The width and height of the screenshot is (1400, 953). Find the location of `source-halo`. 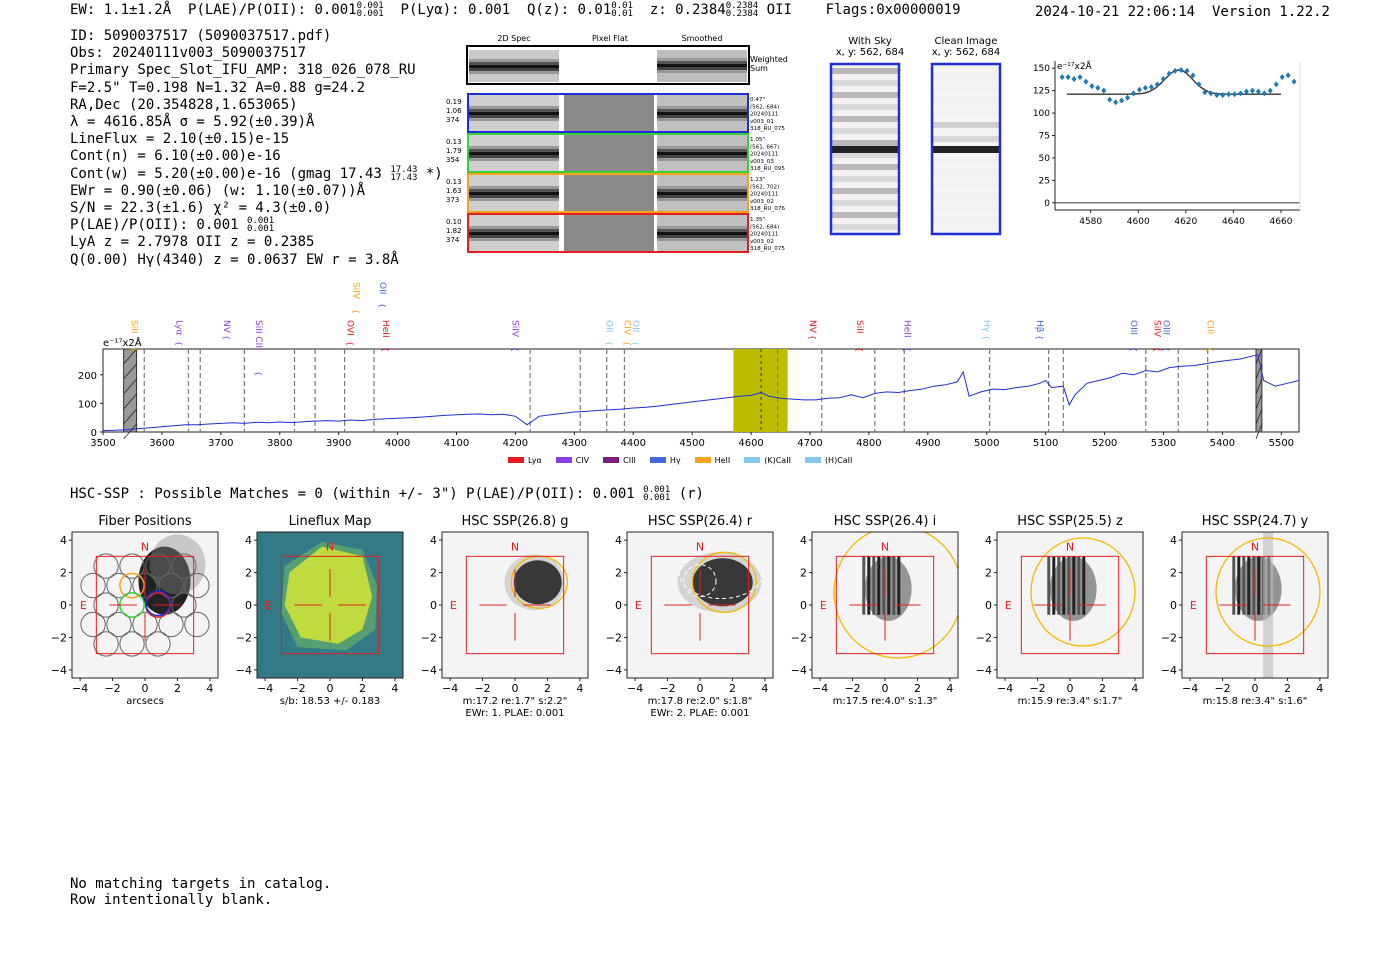

source-halo is located at coordinates (719, 582).